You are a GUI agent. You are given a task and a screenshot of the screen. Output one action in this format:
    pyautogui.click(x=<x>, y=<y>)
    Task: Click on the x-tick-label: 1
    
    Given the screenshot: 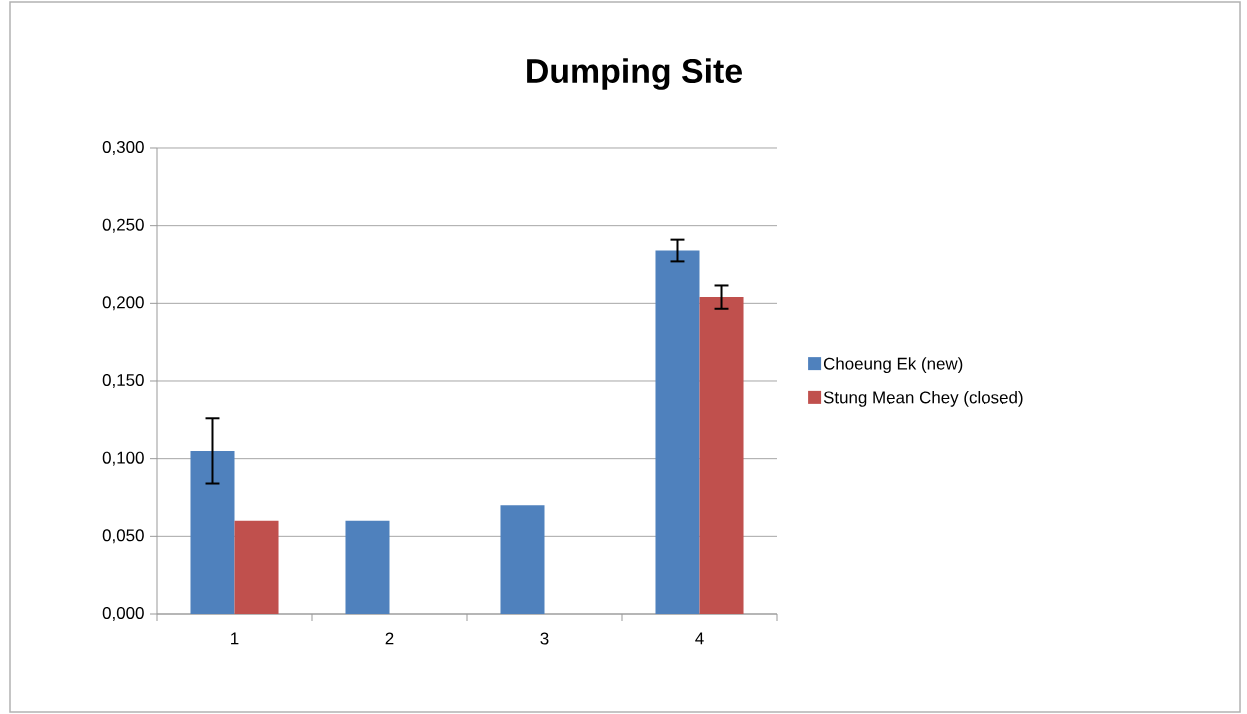 What is the action you would take?
    pyautogui.click(x=235, y=638)
    